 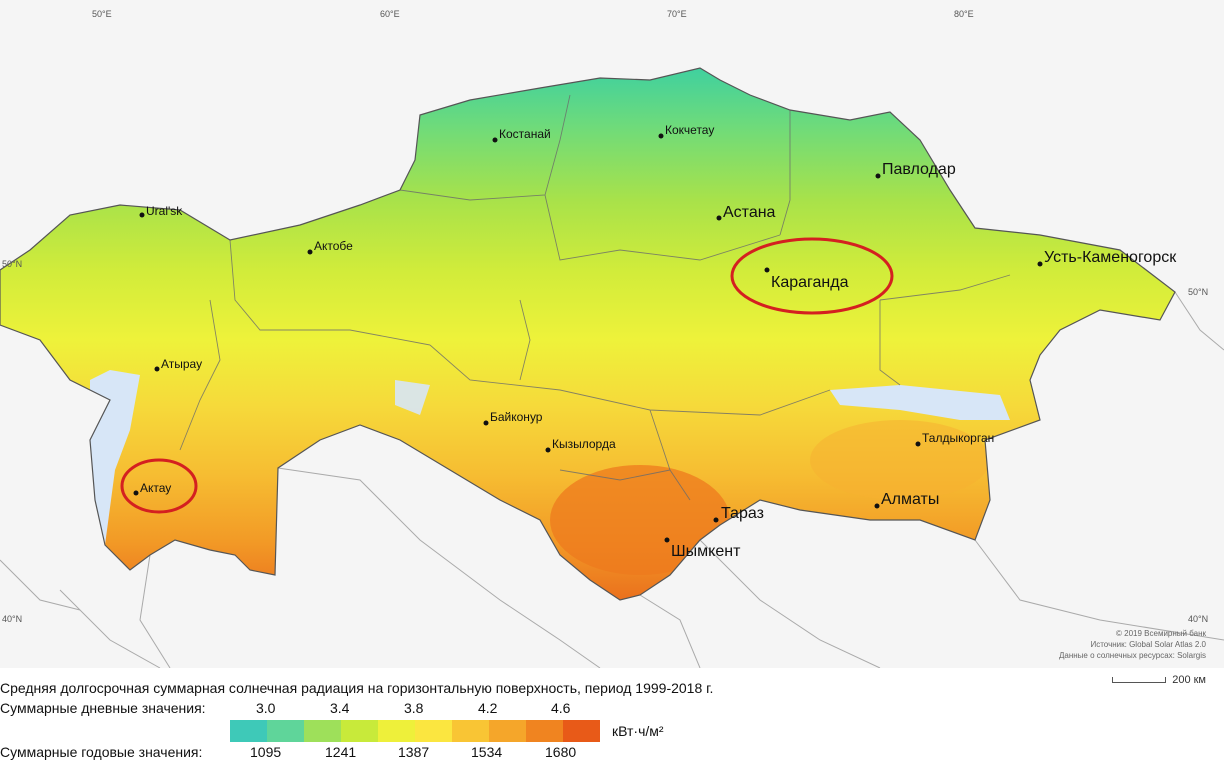 What do you see at coordinates (487, 752) in the screenshot?
I see `annual-value: 1534` at bounding box center [487, 752].